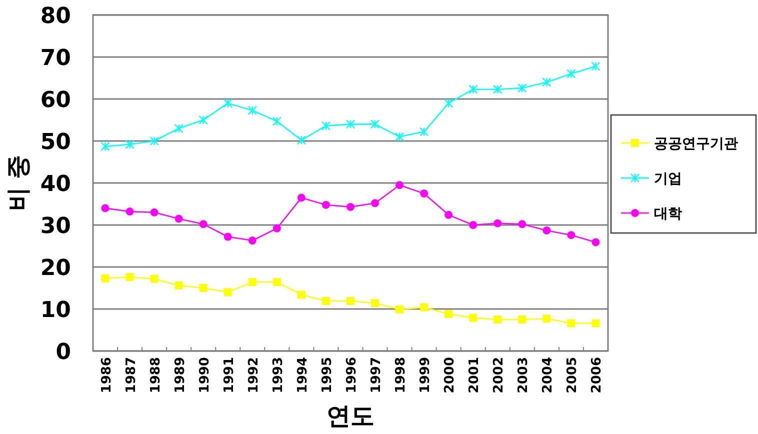  Describe the element at coordinates (352, 375) in the screenshot. I see `x-tick-label: 1996` at that location.